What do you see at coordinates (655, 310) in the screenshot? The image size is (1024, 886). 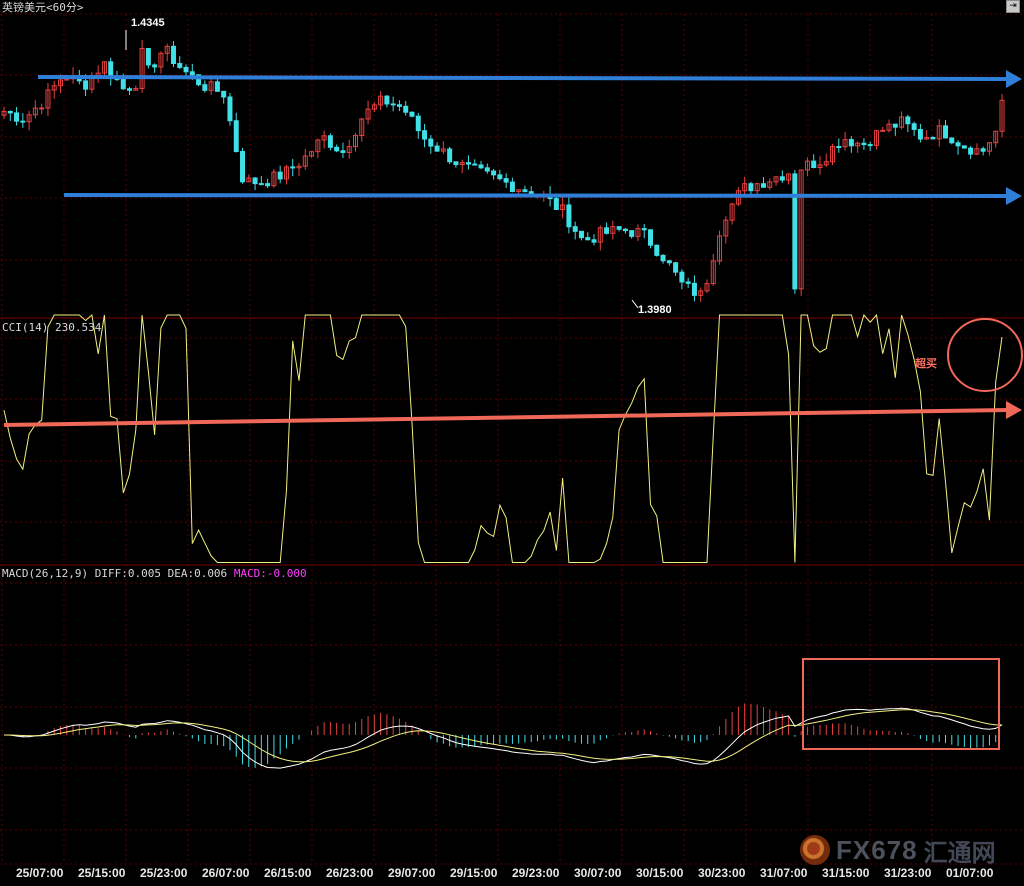 I see `low-price-label: 1.3980` at bounding box center [655, 310].